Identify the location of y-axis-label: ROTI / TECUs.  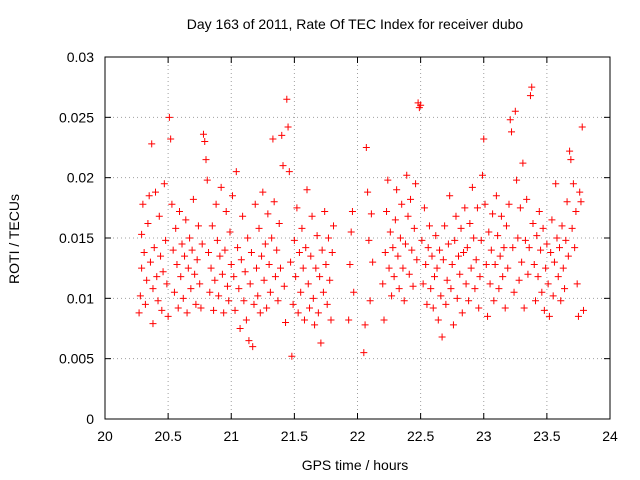
(14, 239).